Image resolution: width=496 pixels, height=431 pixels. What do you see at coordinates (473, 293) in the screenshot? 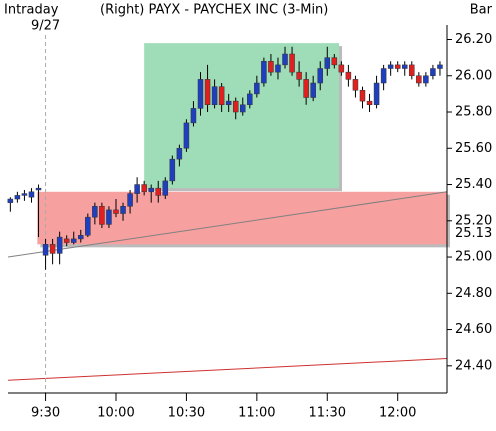
I see `y-tick-label: 24.80` at bounding box center [473, 293].